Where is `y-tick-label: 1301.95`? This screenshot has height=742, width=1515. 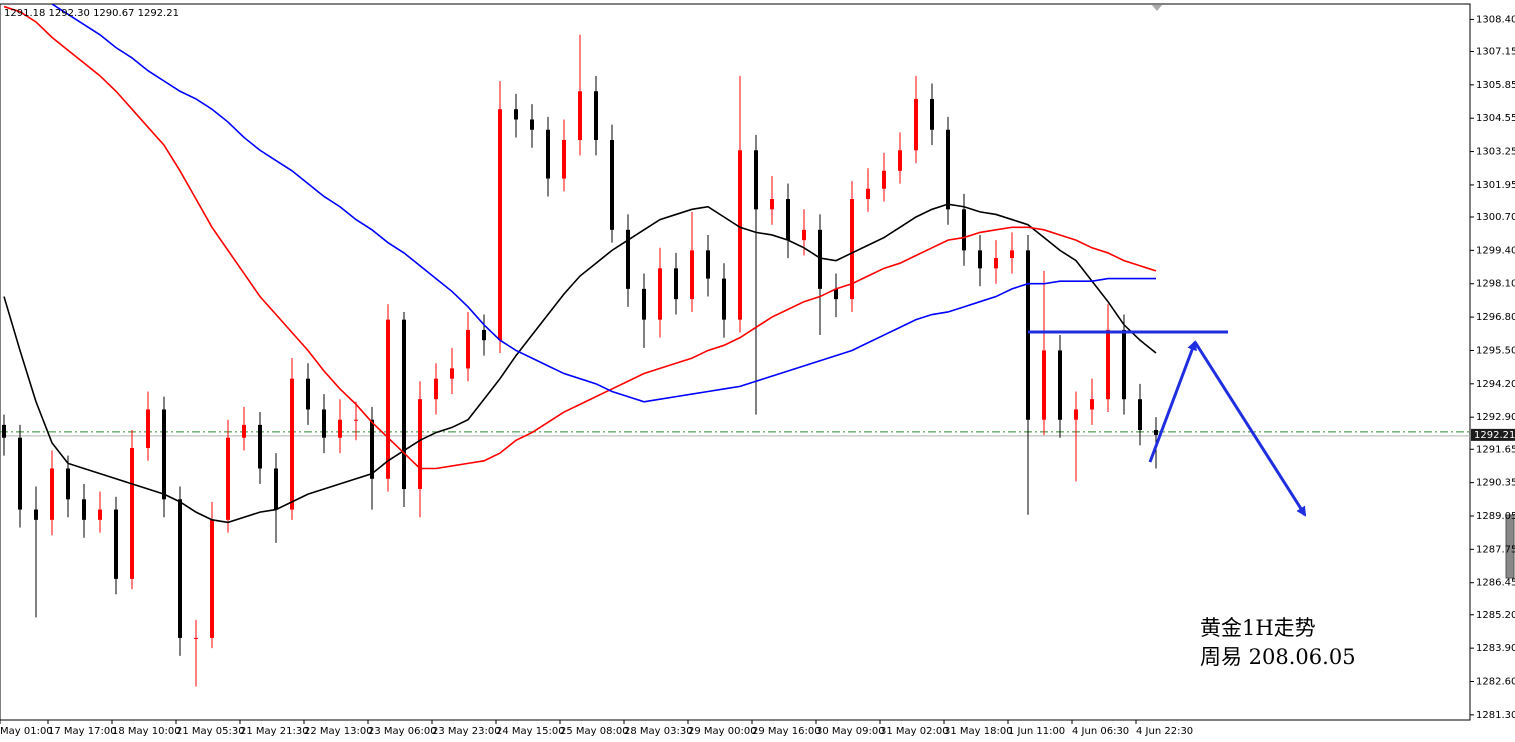
y-tick-label: 1301.95 is located at coordinates (1495, 185).